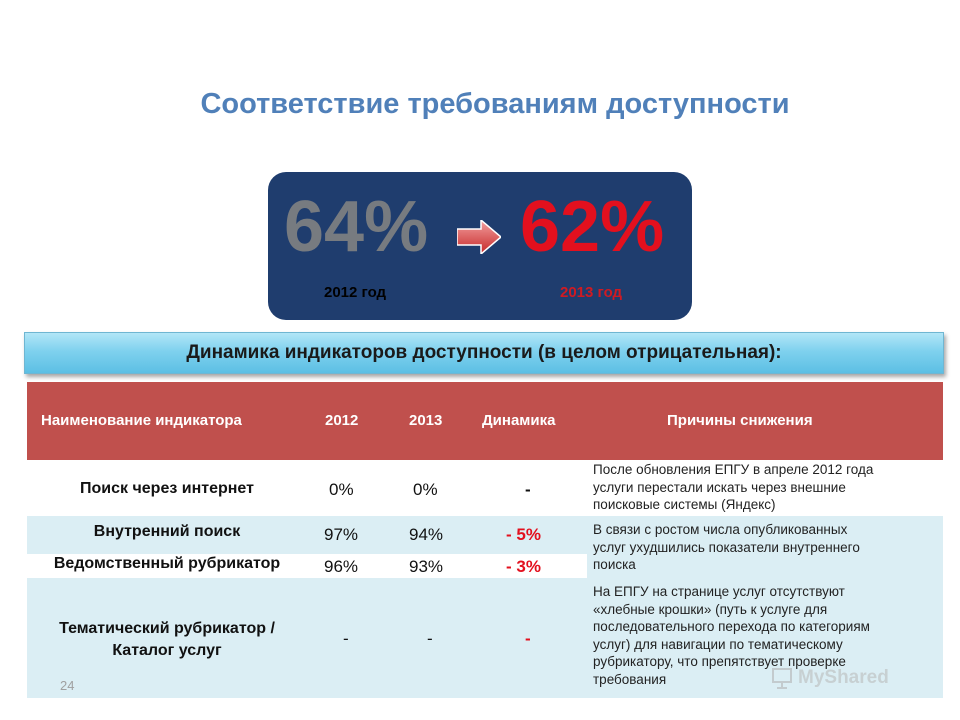 The width and height of the screenshot is (960, 720). What do you see at coordinates (346, 638) in the screenshot?
I see `row-2012-value: -` at bounding box center [346, 638].